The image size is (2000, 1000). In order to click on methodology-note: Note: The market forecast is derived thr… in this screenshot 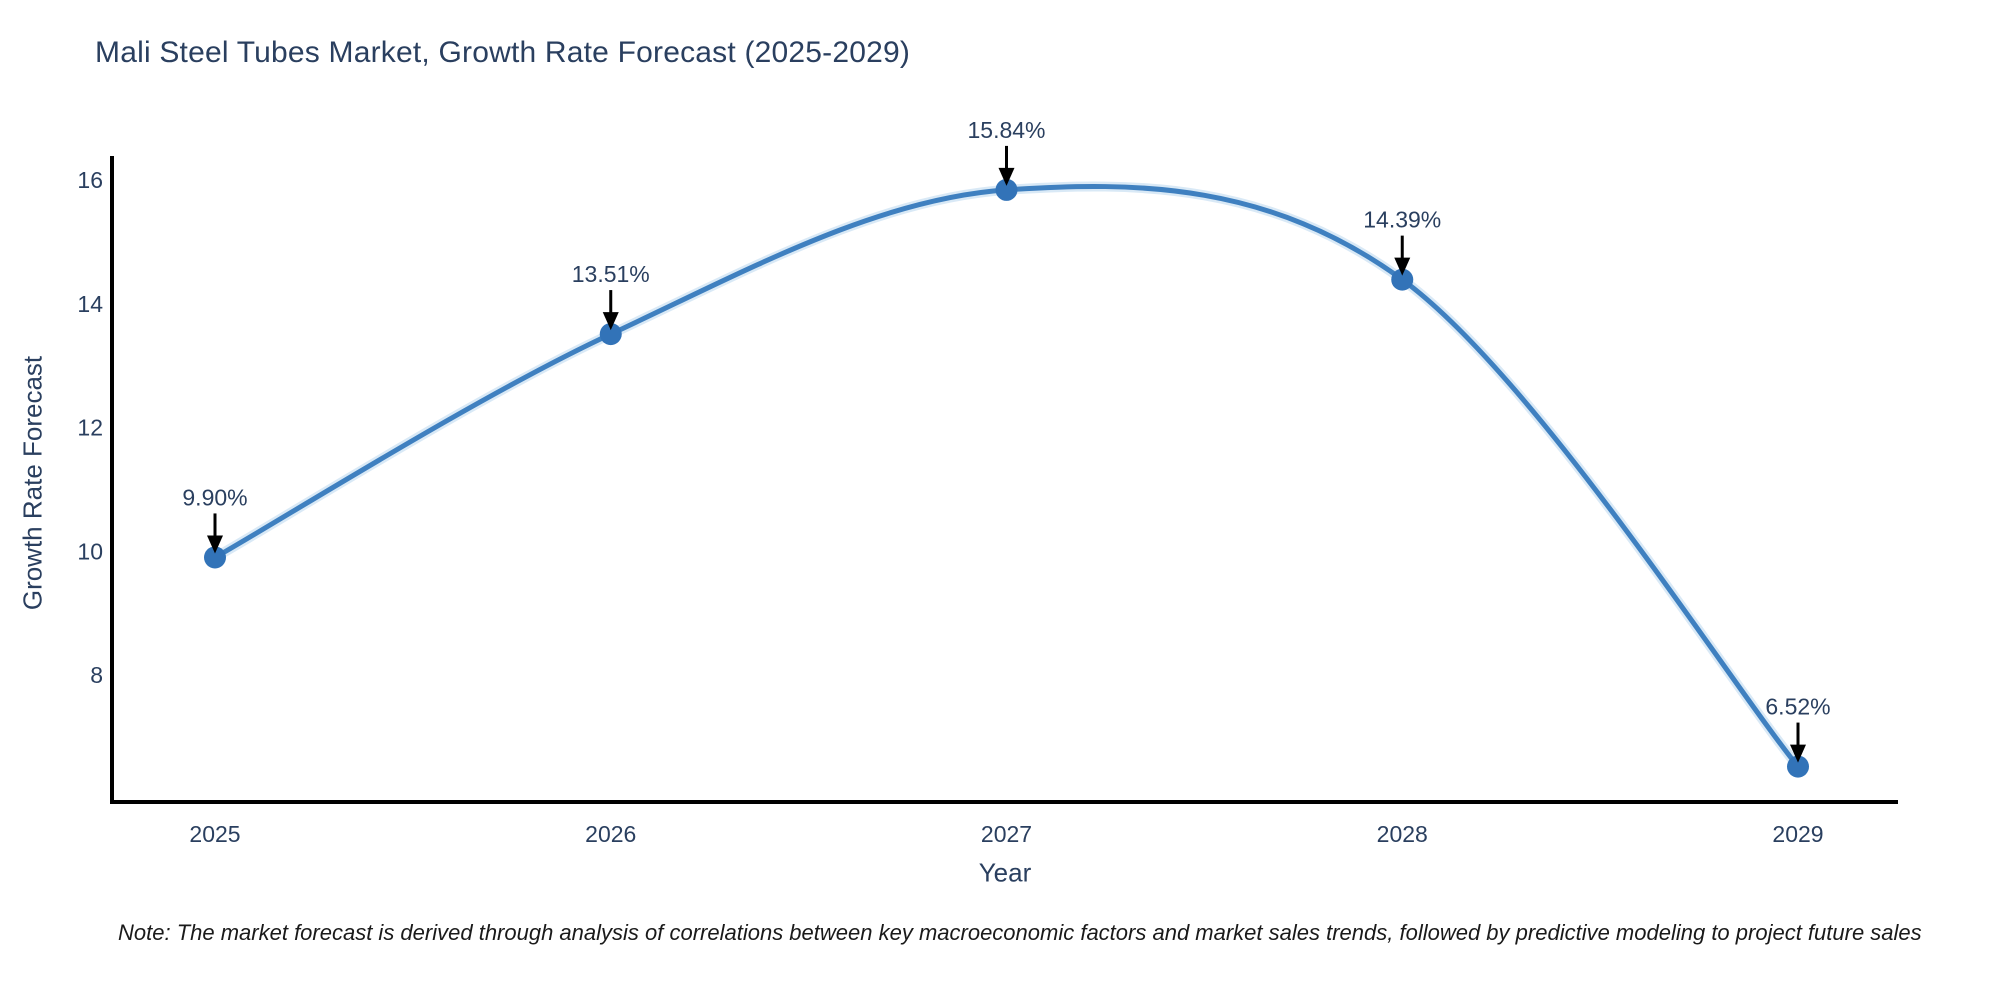, I will do `click(1020, 932)`.